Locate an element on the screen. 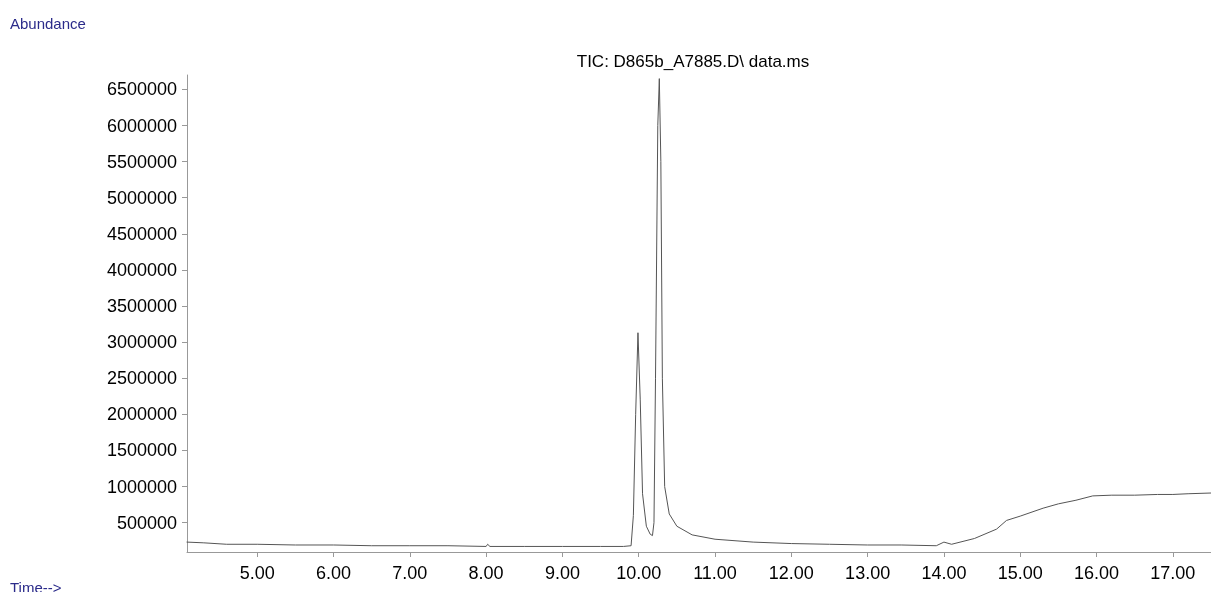 This screenshot has width=1219, height=600. y-tick-label: 3000000 is located at coordinates (141, 342).